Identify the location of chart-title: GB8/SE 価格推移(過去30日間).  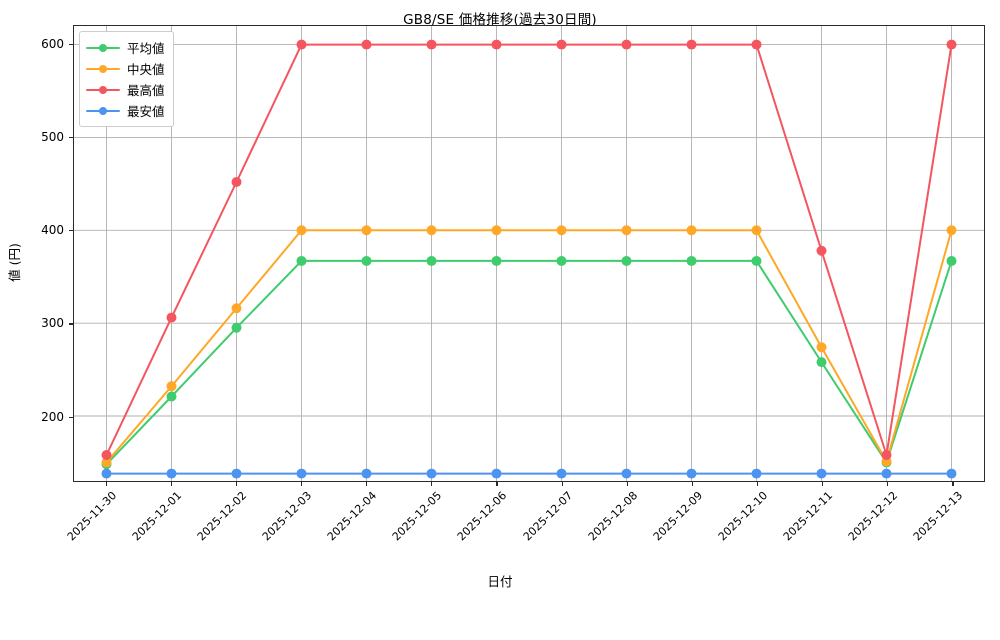
(500, 20).